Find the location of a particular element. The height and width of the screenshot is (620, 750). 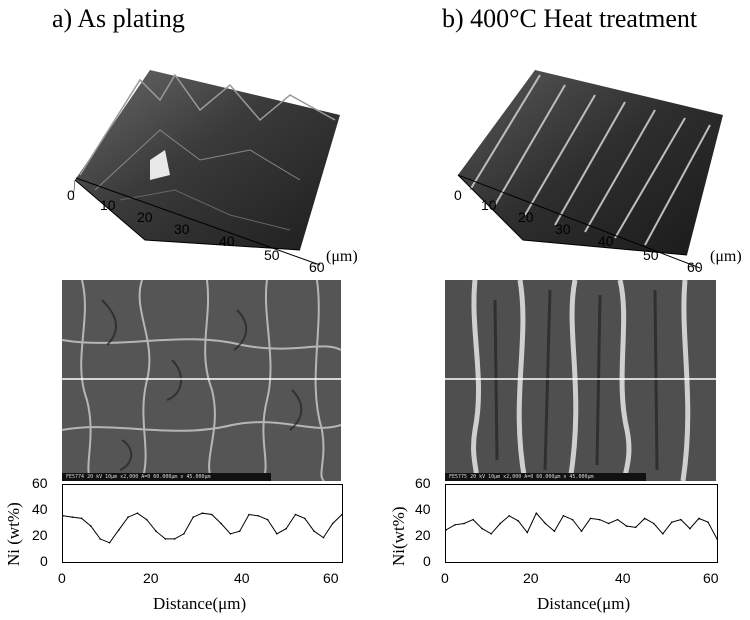

surface-unit: (μm) is located at coordinates (342, 256).